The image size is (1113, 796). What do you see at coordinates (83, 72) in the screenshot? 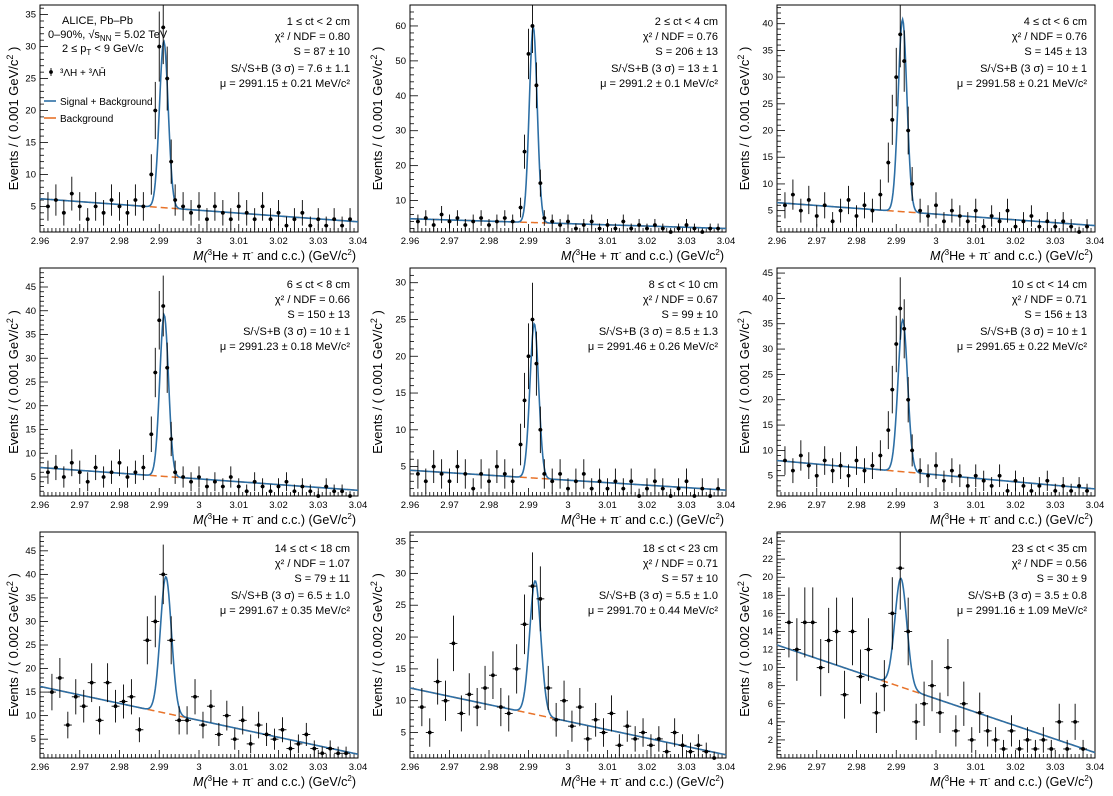
I see `legend-data-label: ³ΛH + ³ΛH̄` at bounding box center [83, 72].